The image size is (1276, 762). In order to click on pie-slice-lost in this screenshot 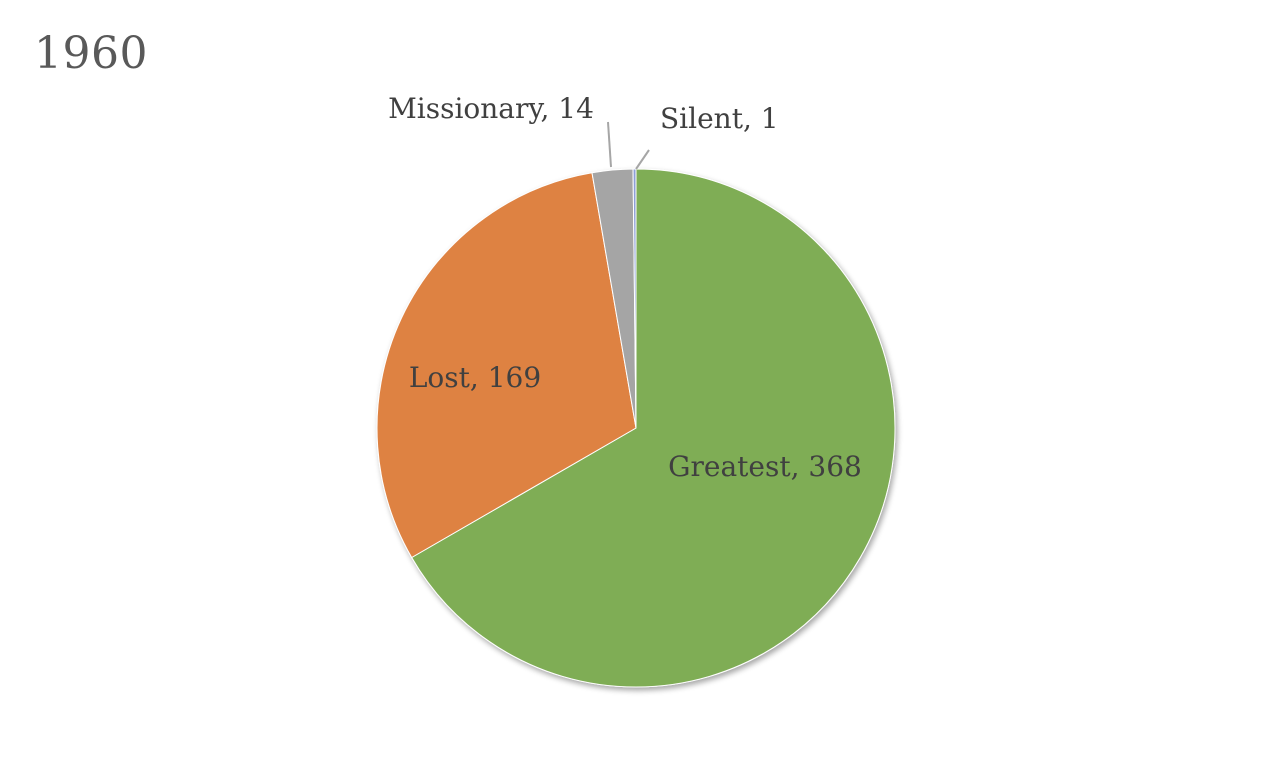, I will do `click(506, 365)`.